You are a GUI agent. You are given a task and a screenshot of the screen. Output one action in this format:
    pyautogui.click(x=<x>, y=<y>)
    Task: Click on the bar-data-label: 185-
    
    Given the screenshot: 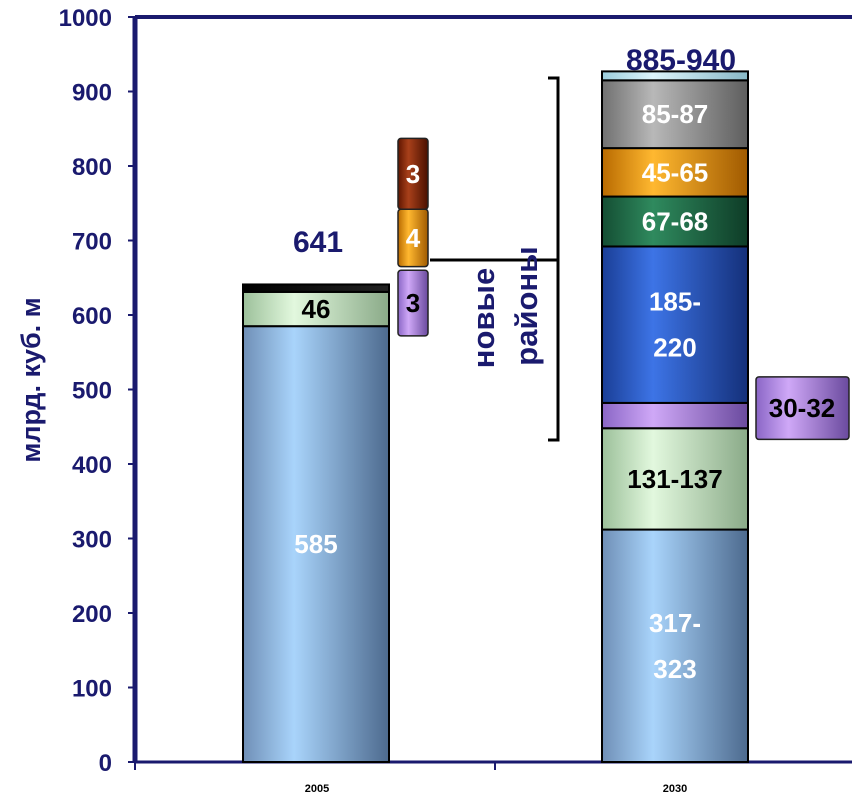 What is the action you would take?
    pyautogui.click(x=675, y=302)
    